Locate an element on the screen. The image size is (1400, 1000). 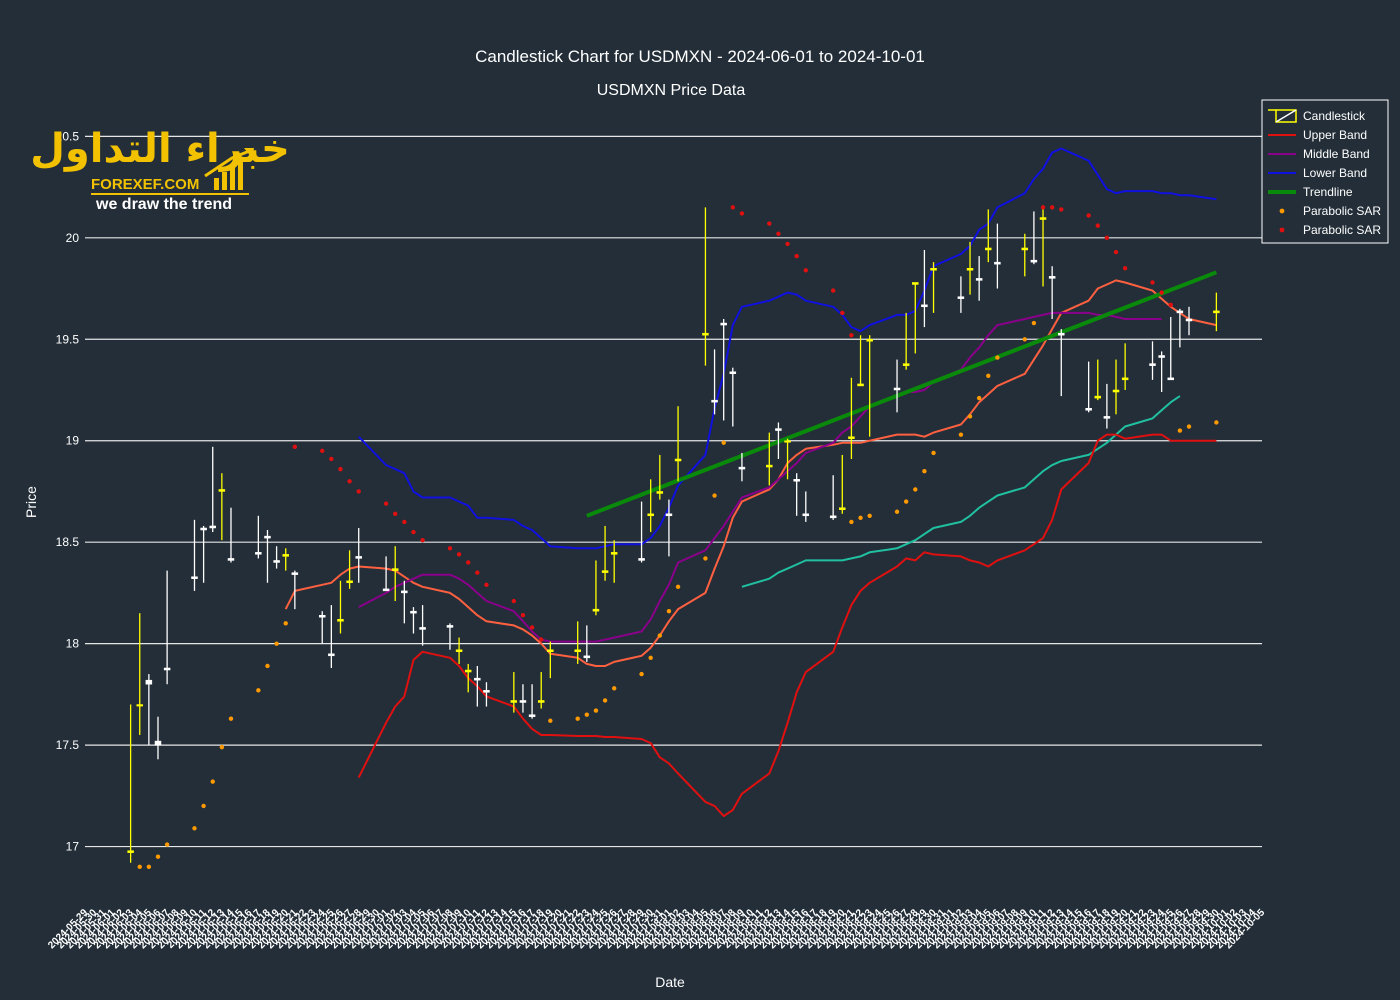
y-tick-label: 18 is located at coordinates (73, 644).